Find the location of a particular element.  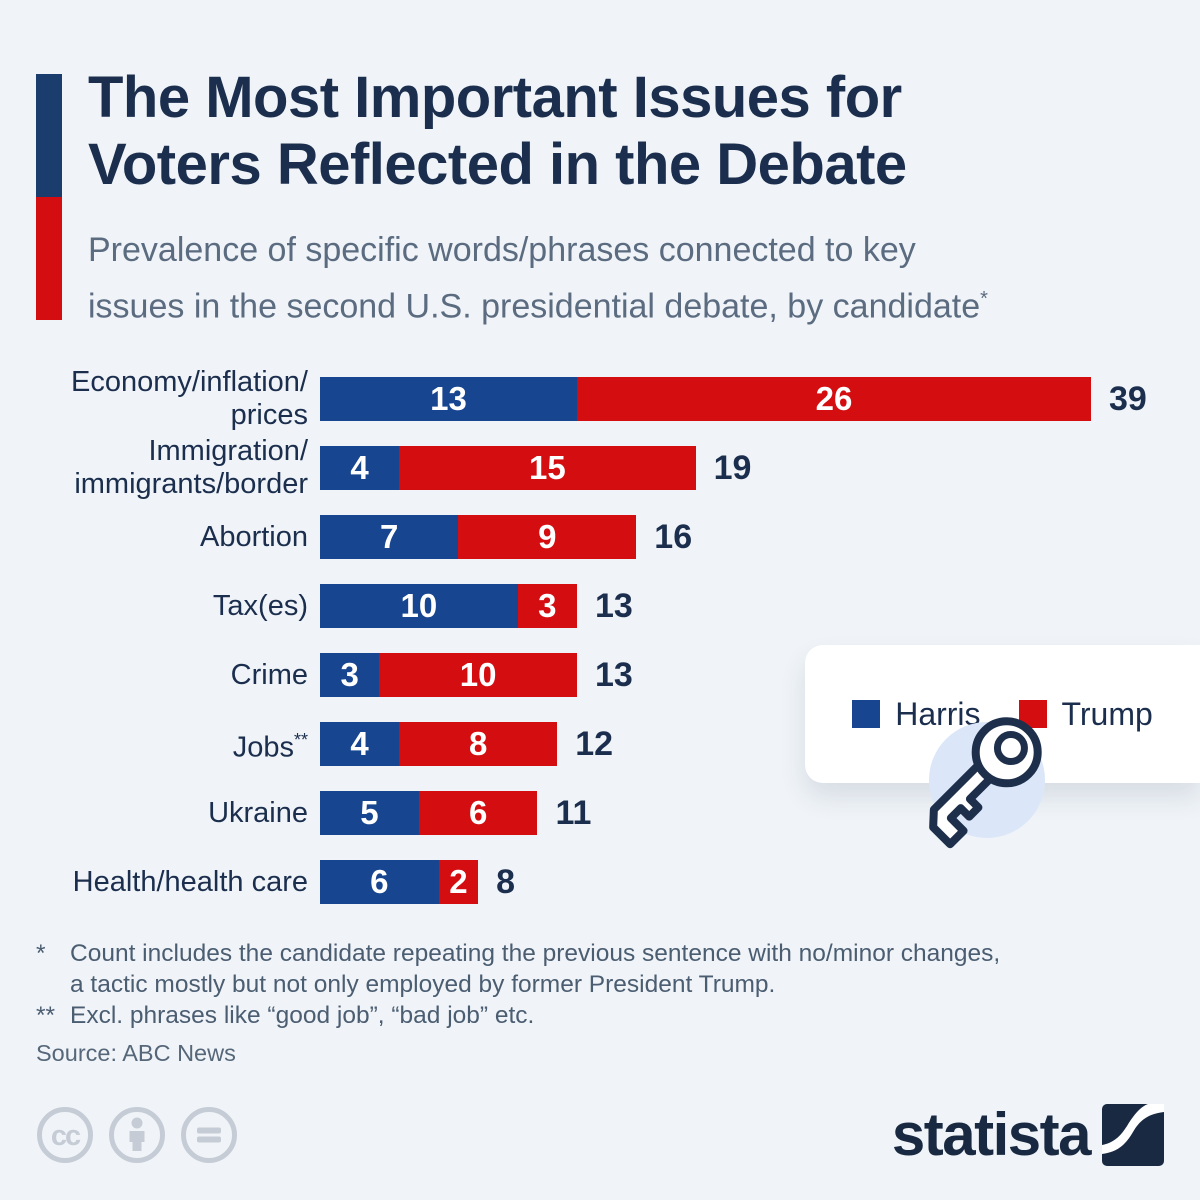

trump-value-label: 26 is located at coordinates (834, 398).